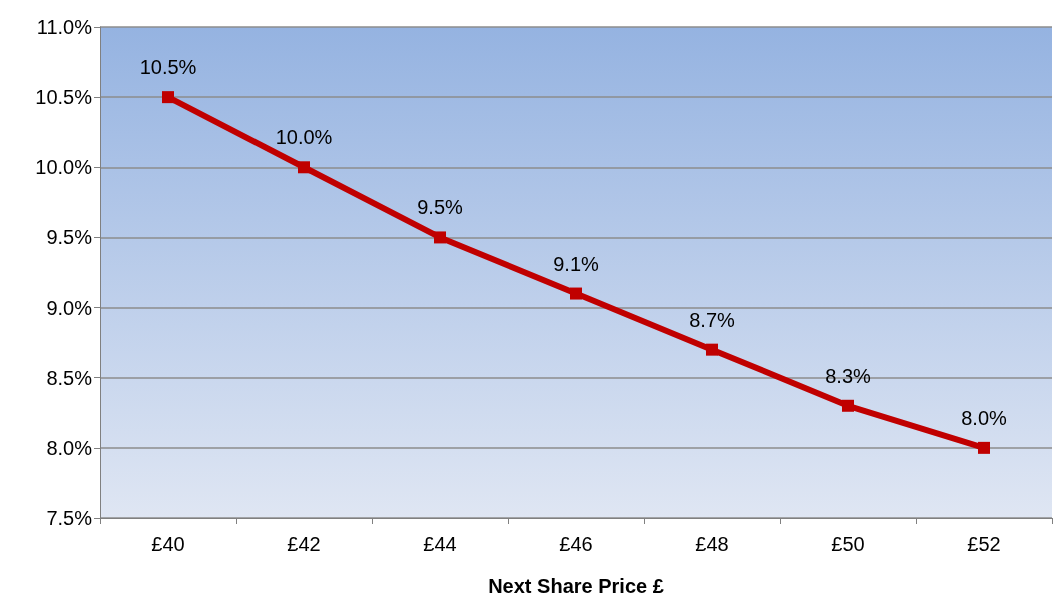  I want to click on y-tick-label: 8.0%, so click(69, 447).